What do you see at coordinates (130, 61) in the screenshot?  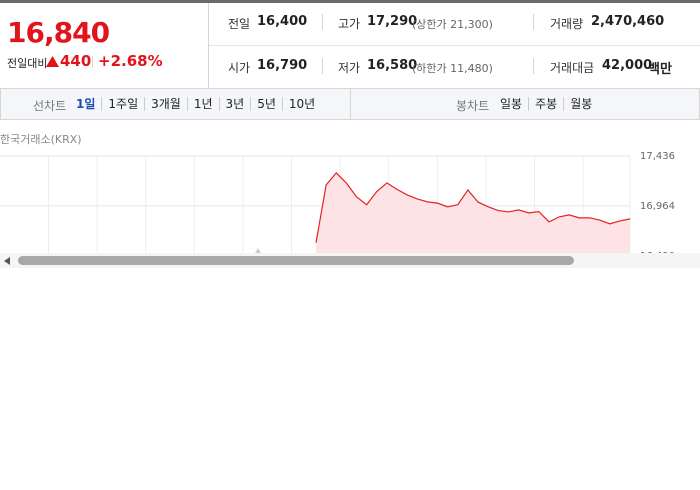 I see `change-rate: +2.68%` at bounding box center [130, 61].